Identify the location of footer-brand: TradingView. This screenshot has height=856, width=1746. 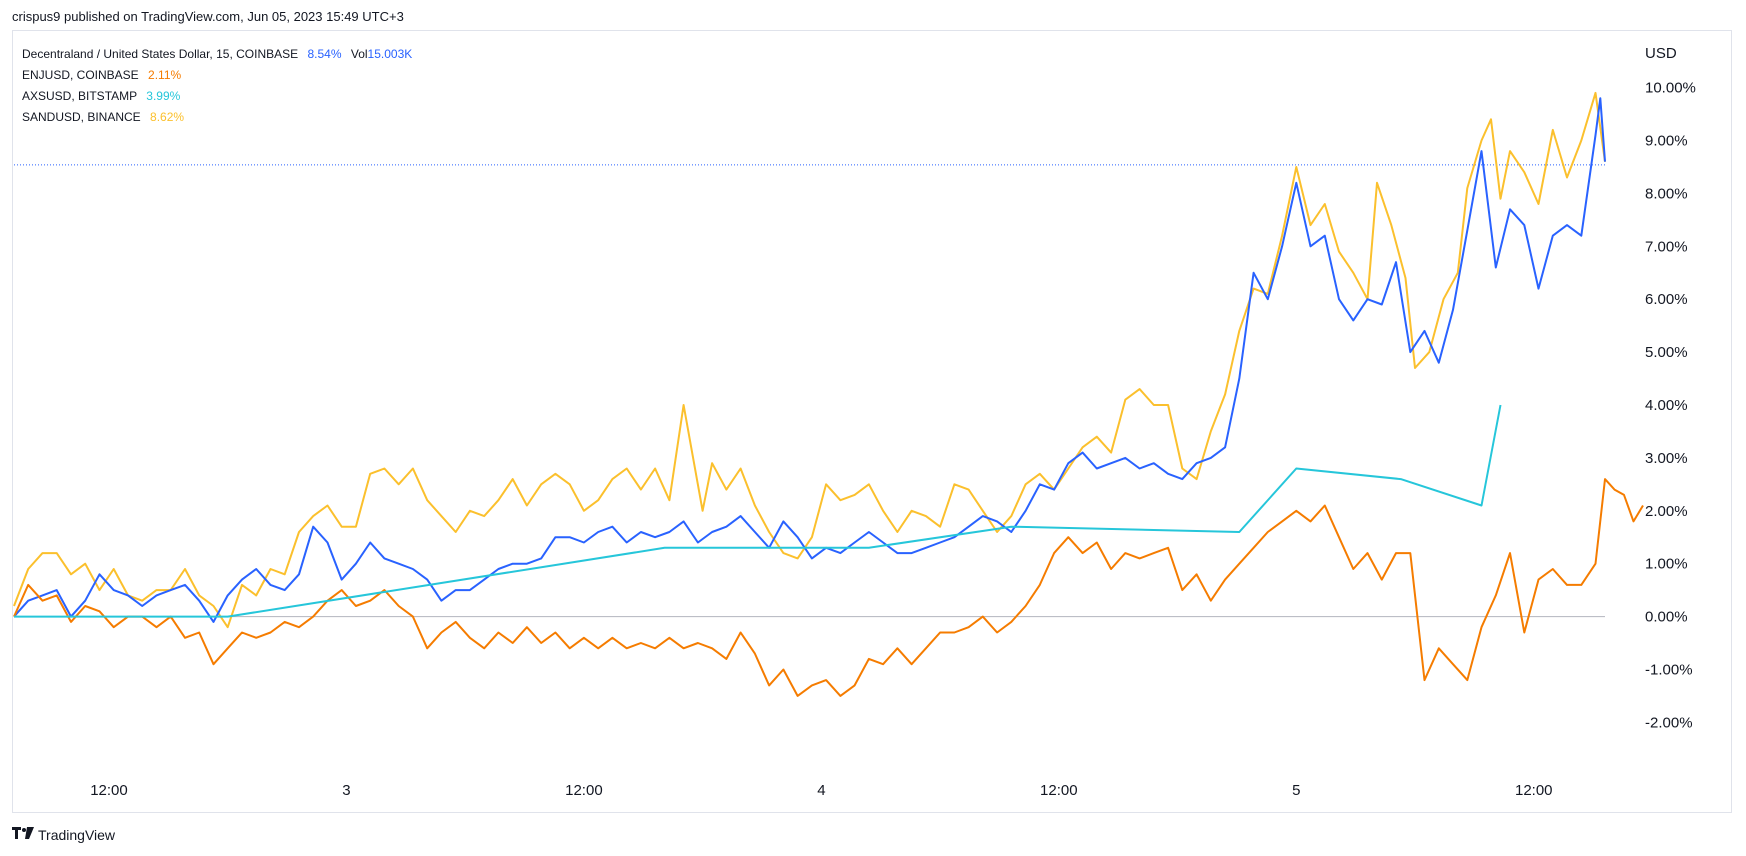
(63, 834).